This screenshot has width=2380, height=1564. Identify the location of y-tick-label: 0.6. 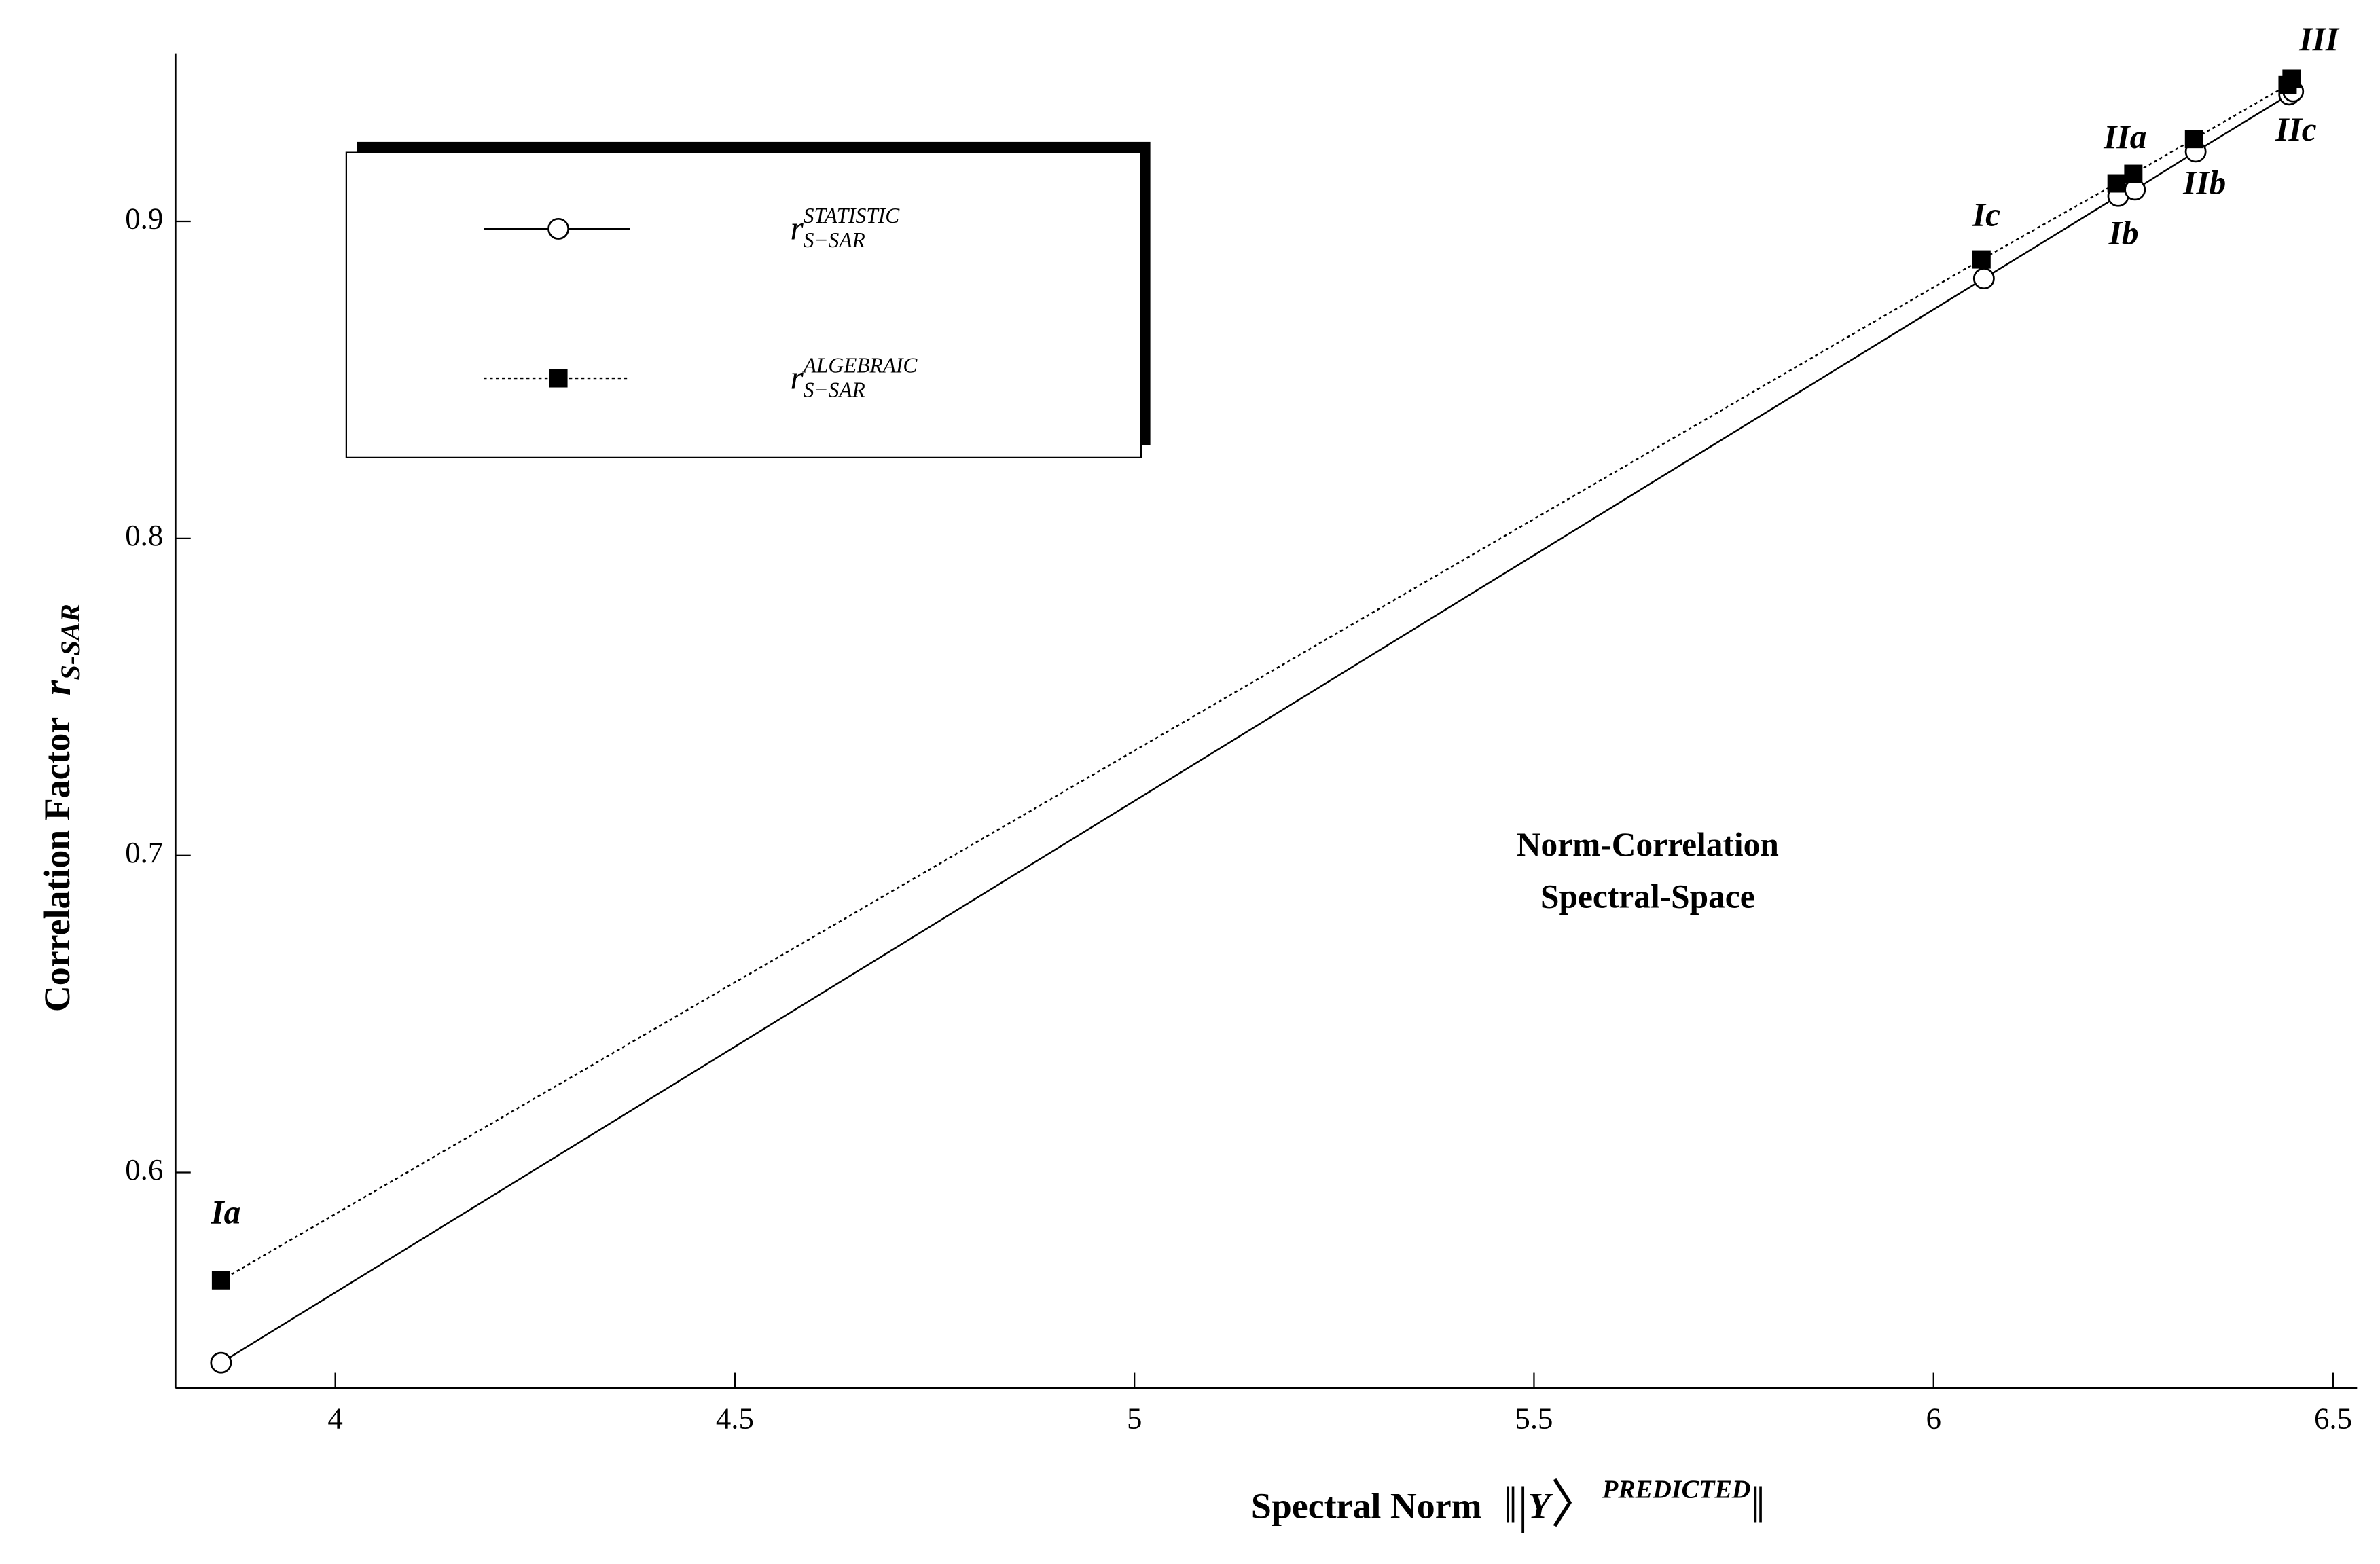
(144, 1169).